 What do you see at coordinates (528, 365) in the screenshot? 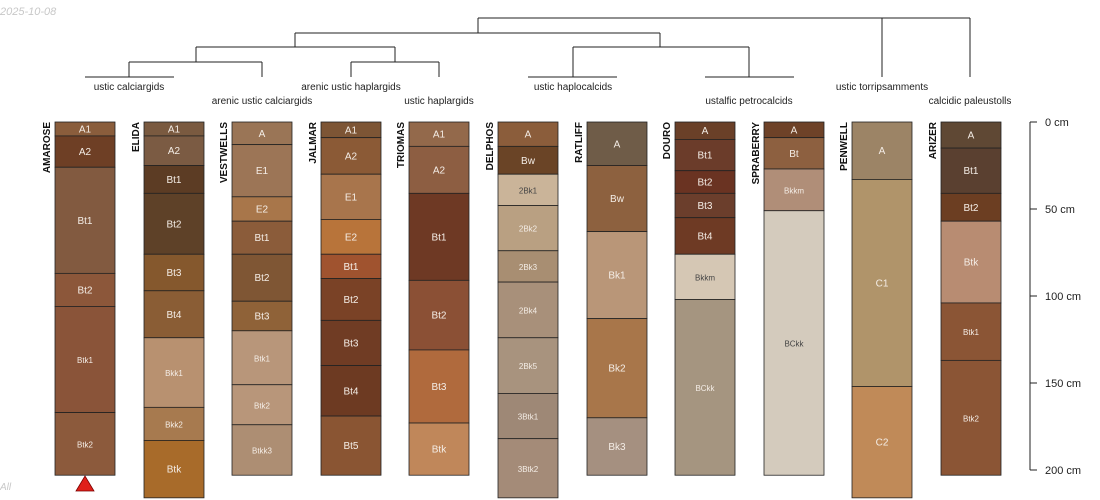
I see `horizon-2bk5` at bounding box center [528, 365].